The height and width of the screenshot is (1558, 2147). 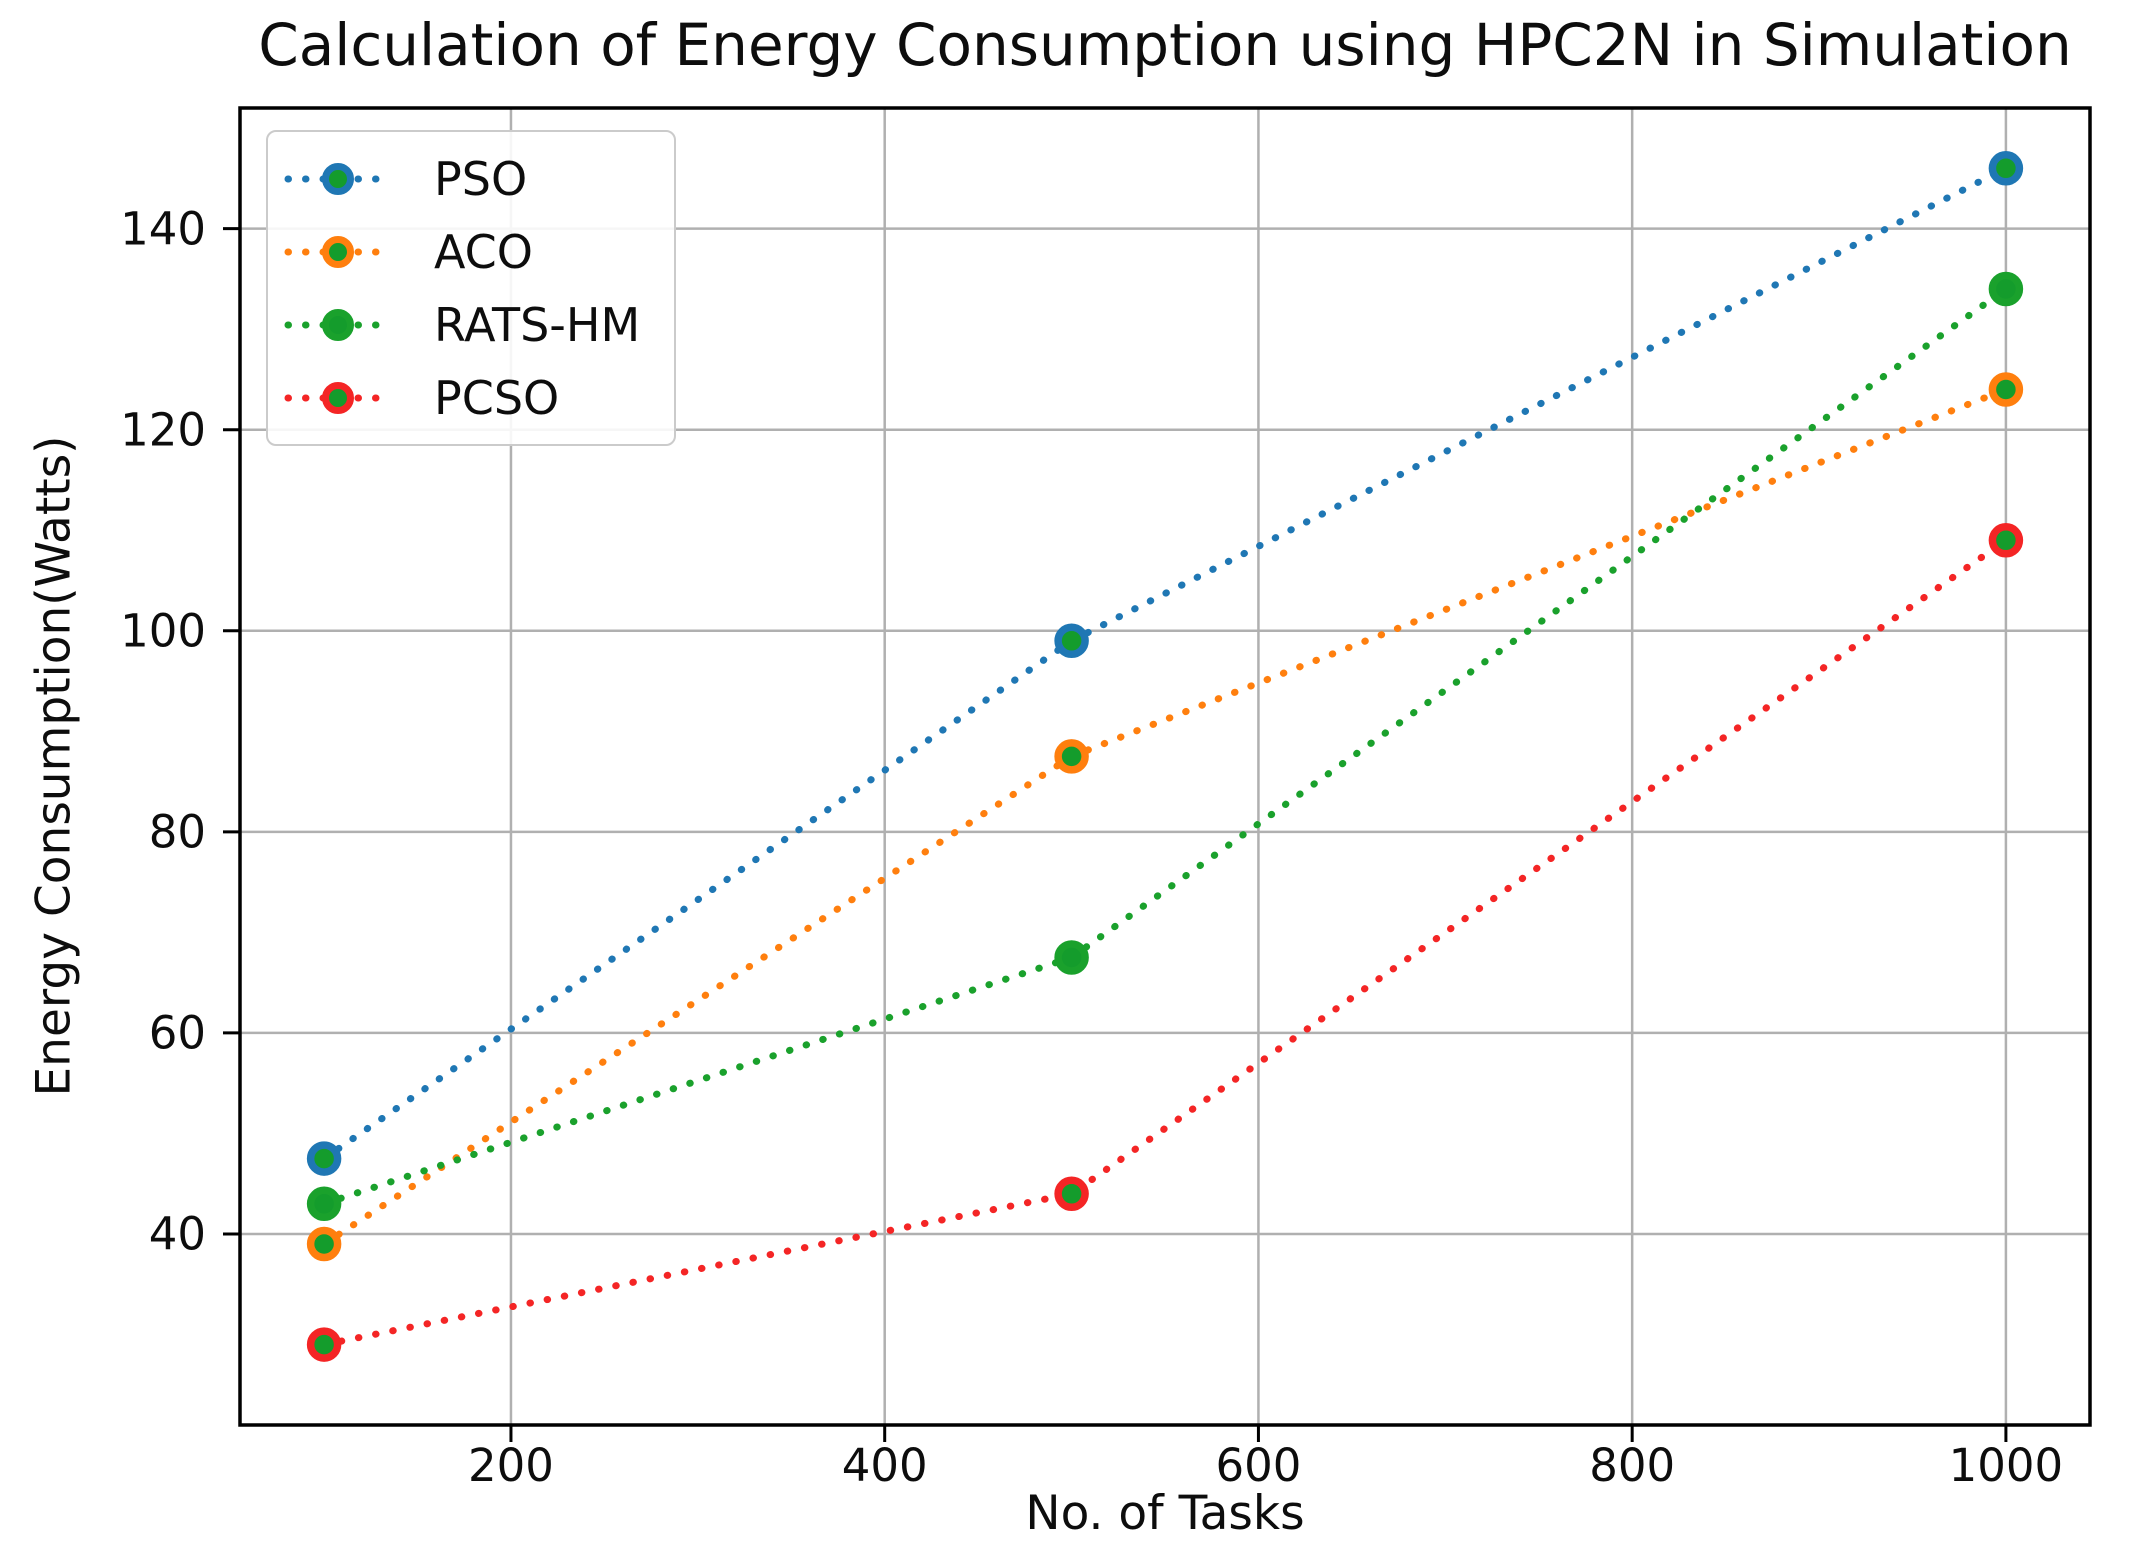 I want to click on x-tick-label: 200, so click(x=511, y=1465).